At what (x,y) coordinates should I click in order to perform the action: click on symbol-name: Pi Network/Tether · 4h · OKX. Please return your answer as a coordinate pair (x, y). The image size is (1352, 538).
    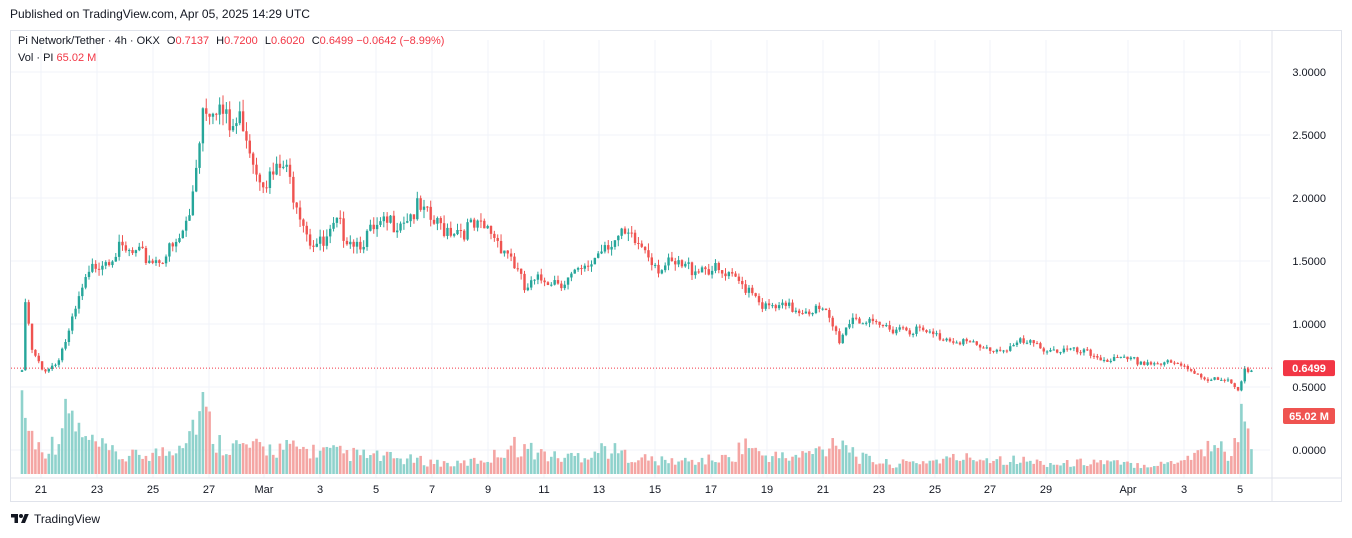
    Looking at the image, I should click on (89, 41).